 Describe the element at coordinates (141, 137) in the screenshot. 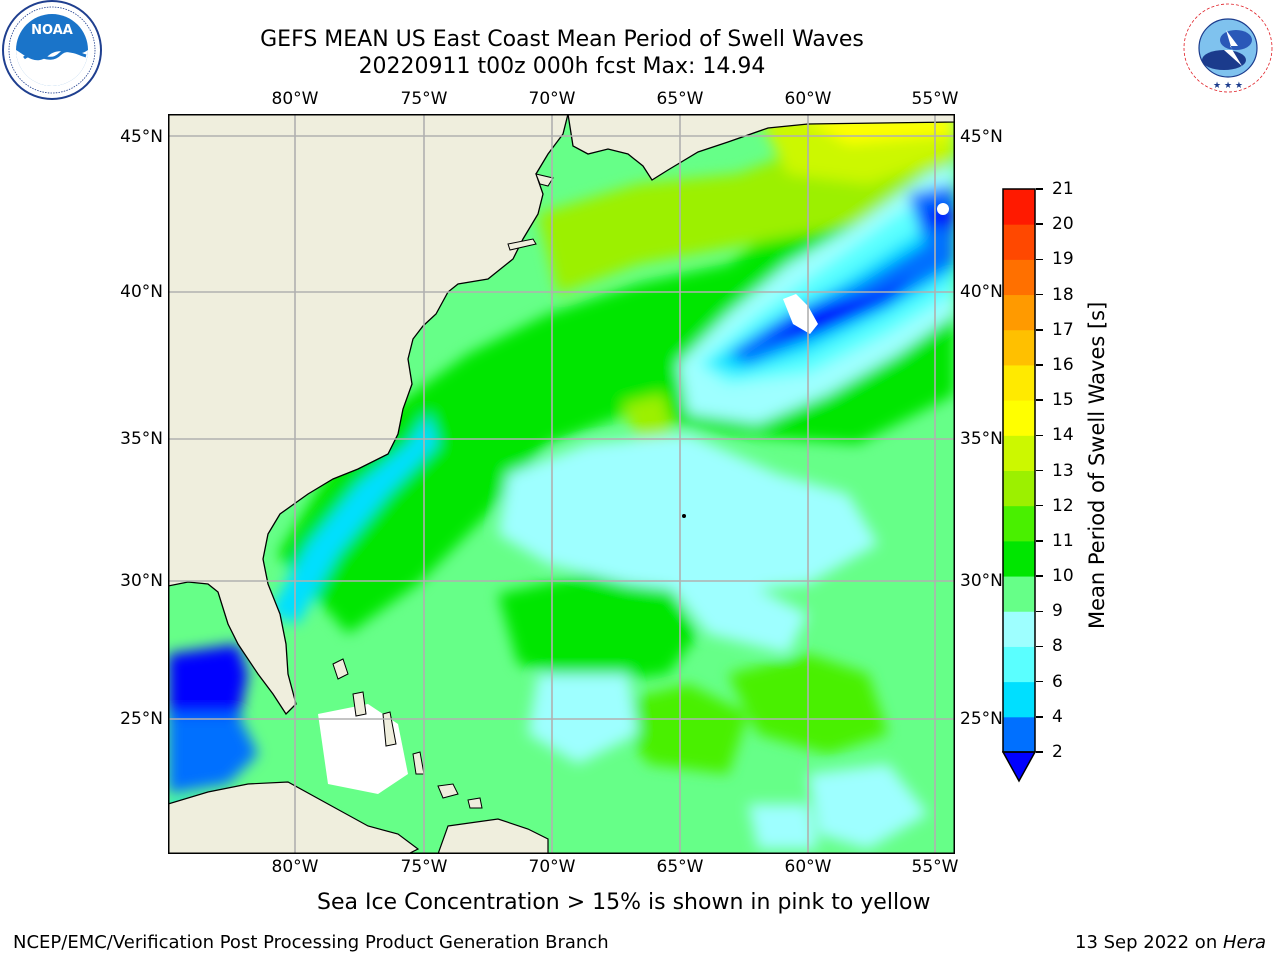

I see `lat-label-left: 45°N` at that location.